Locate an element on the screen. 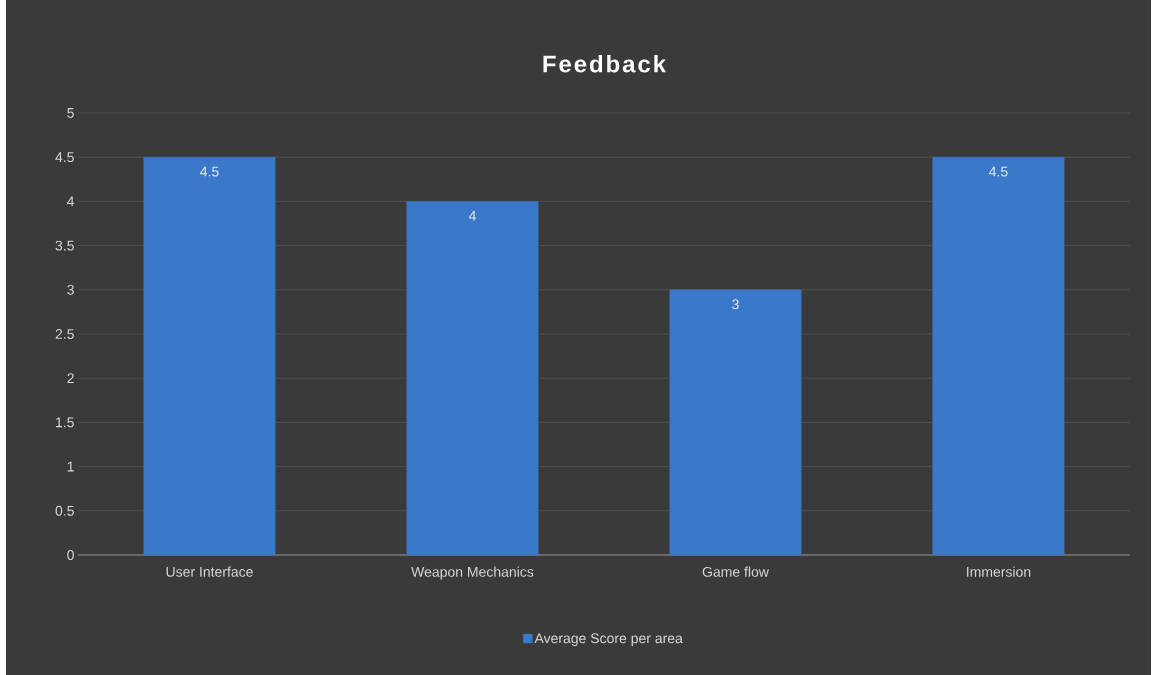 This screenshot has height=675, width=1157. y-tick-label: 0 is located at coordinates (70, 555).